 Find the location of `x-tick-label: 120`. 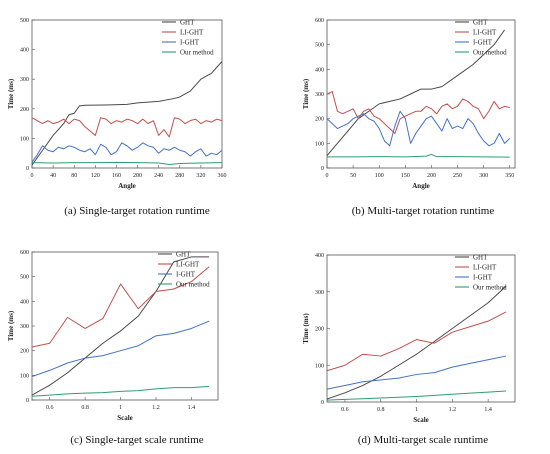

x-tick-label: 120 is located at coordinates (95, 176).